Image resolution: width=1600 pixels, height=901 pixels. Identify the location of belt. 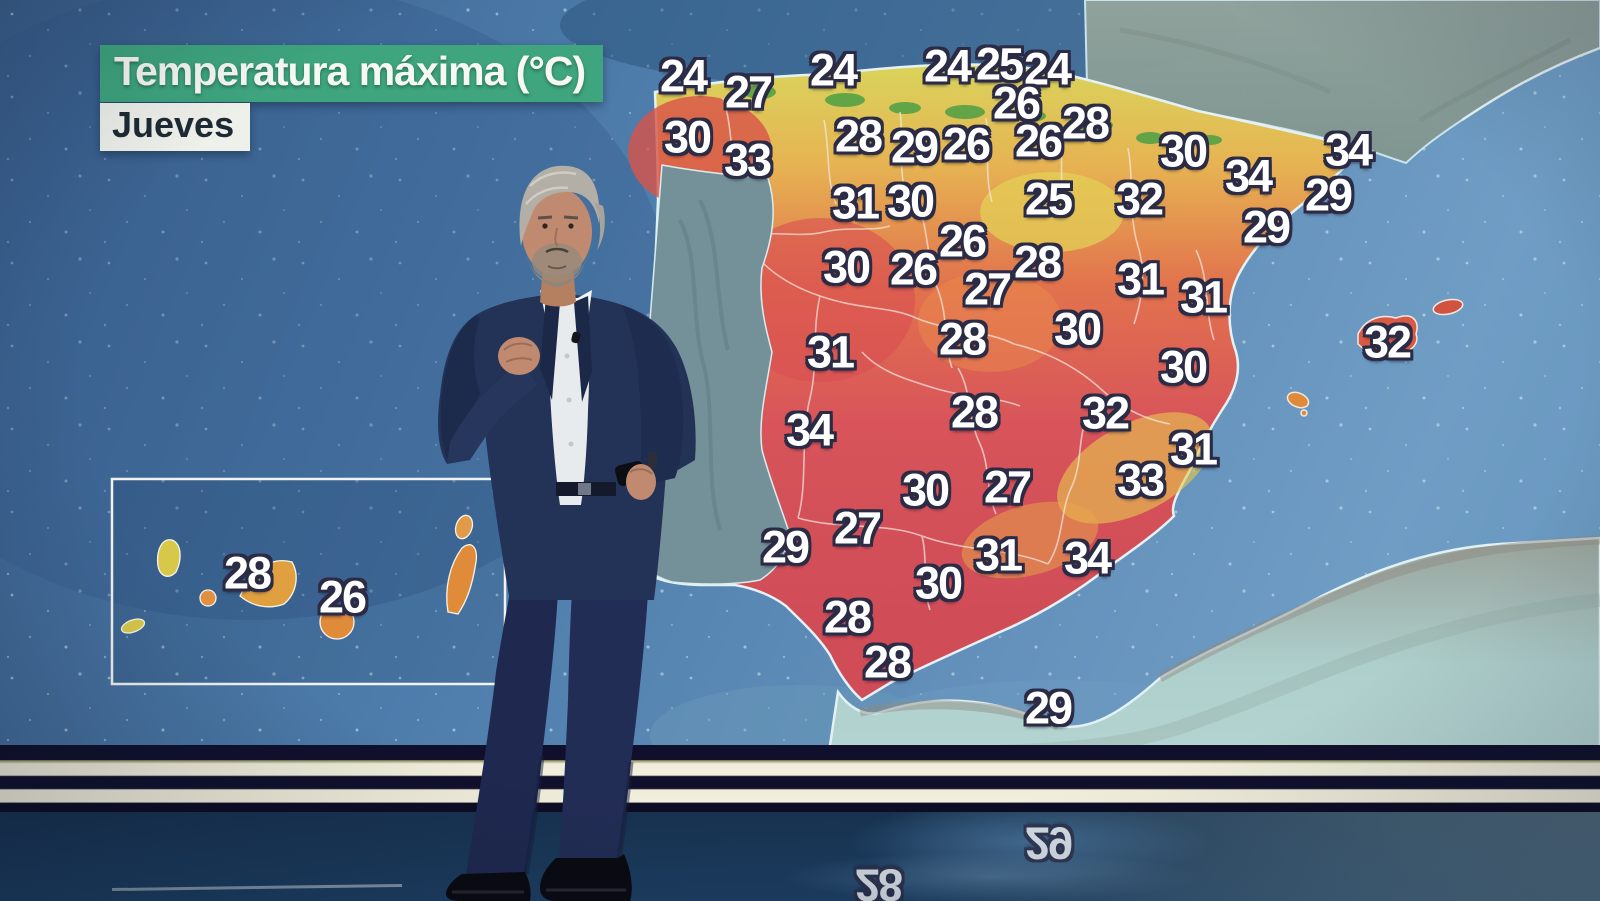
(586, 489).